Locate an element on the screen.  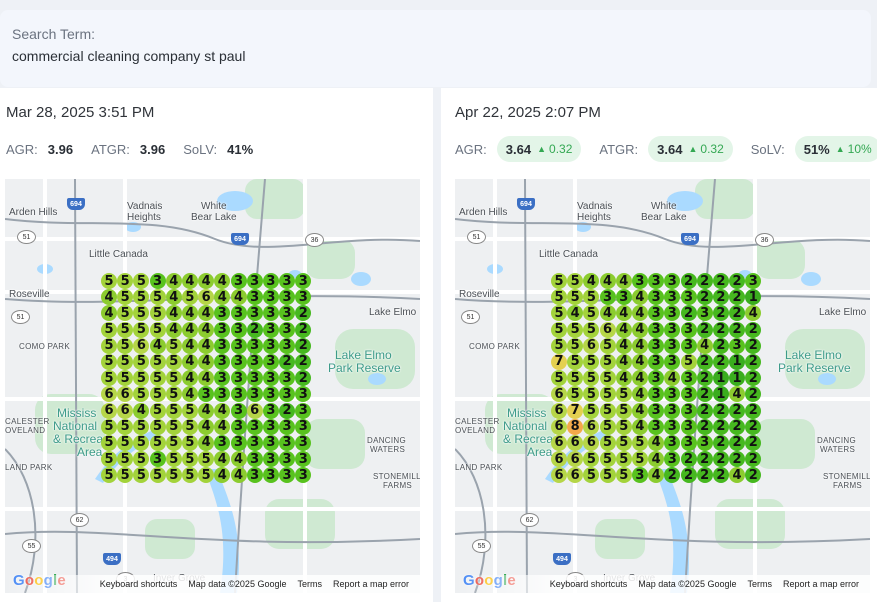
map-footer-link: Terms is located at coordinates (309, 584).